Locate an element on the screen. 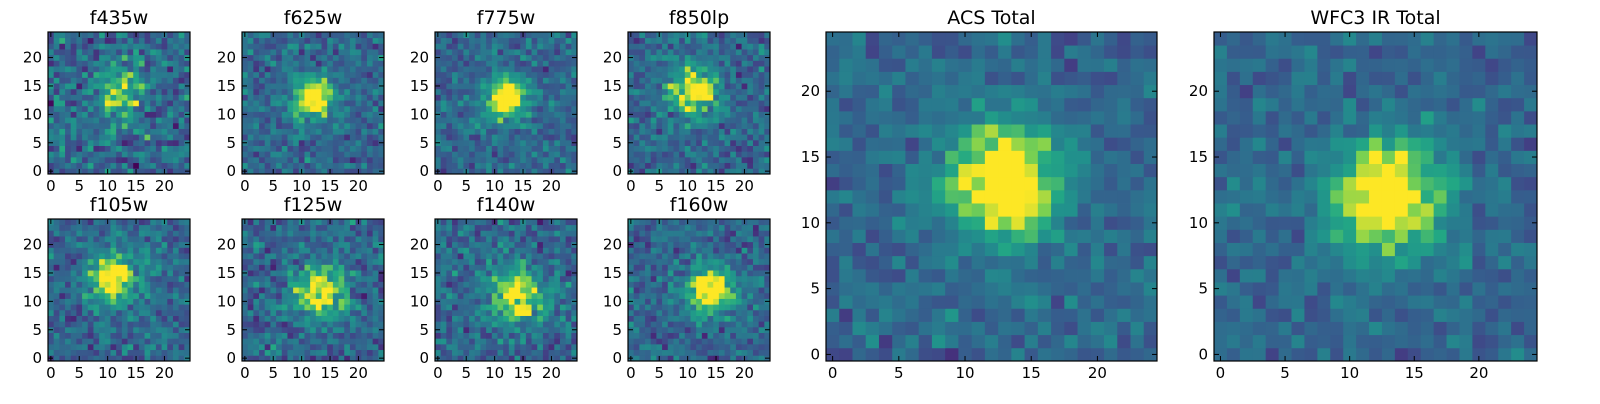 The width and height of the screenshot is (1600, 404). x-tick-label: 10 is located at coordinates (107, 186).